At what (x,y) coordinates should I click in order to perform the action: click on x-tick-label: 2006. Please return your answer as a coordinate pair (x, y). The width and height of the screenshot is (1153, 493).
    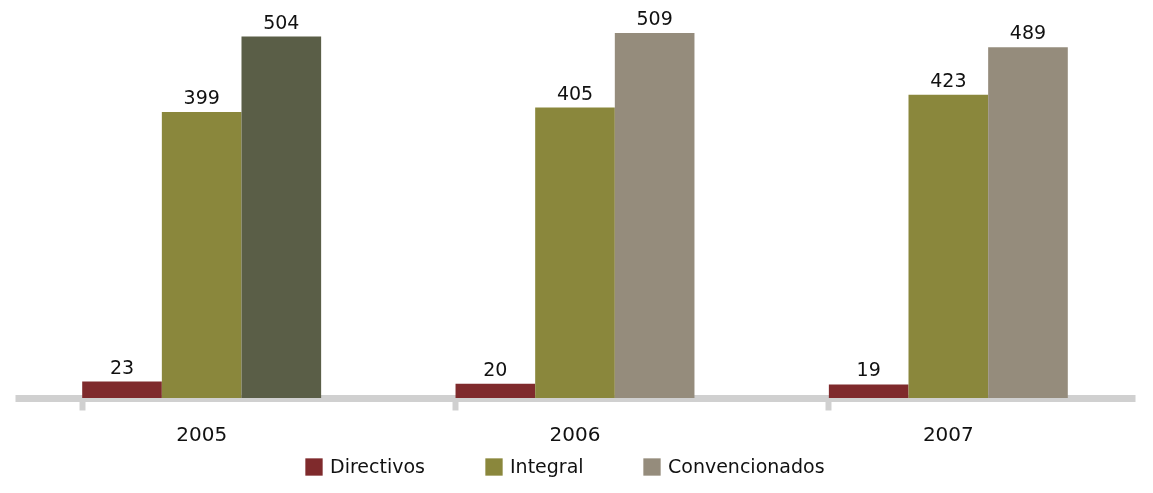
    Looking at the image, I should click on (575, 433).